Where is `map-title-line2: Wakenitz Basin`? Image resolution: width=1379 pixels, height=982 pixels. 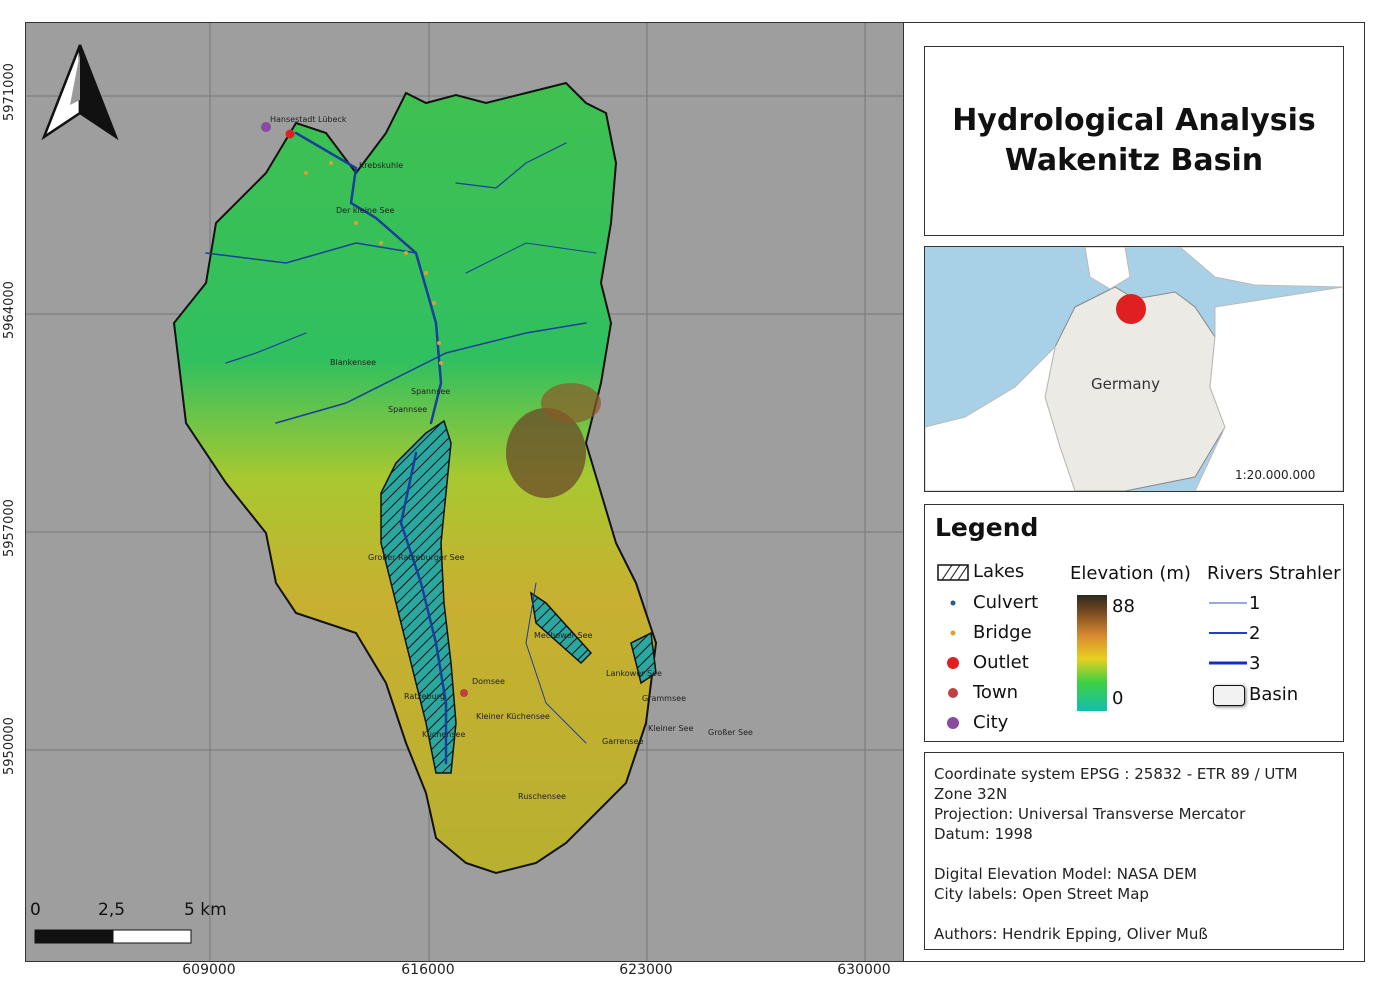 map-title-line2: Wakenitz Basin is located at coordinates (1134, 160).